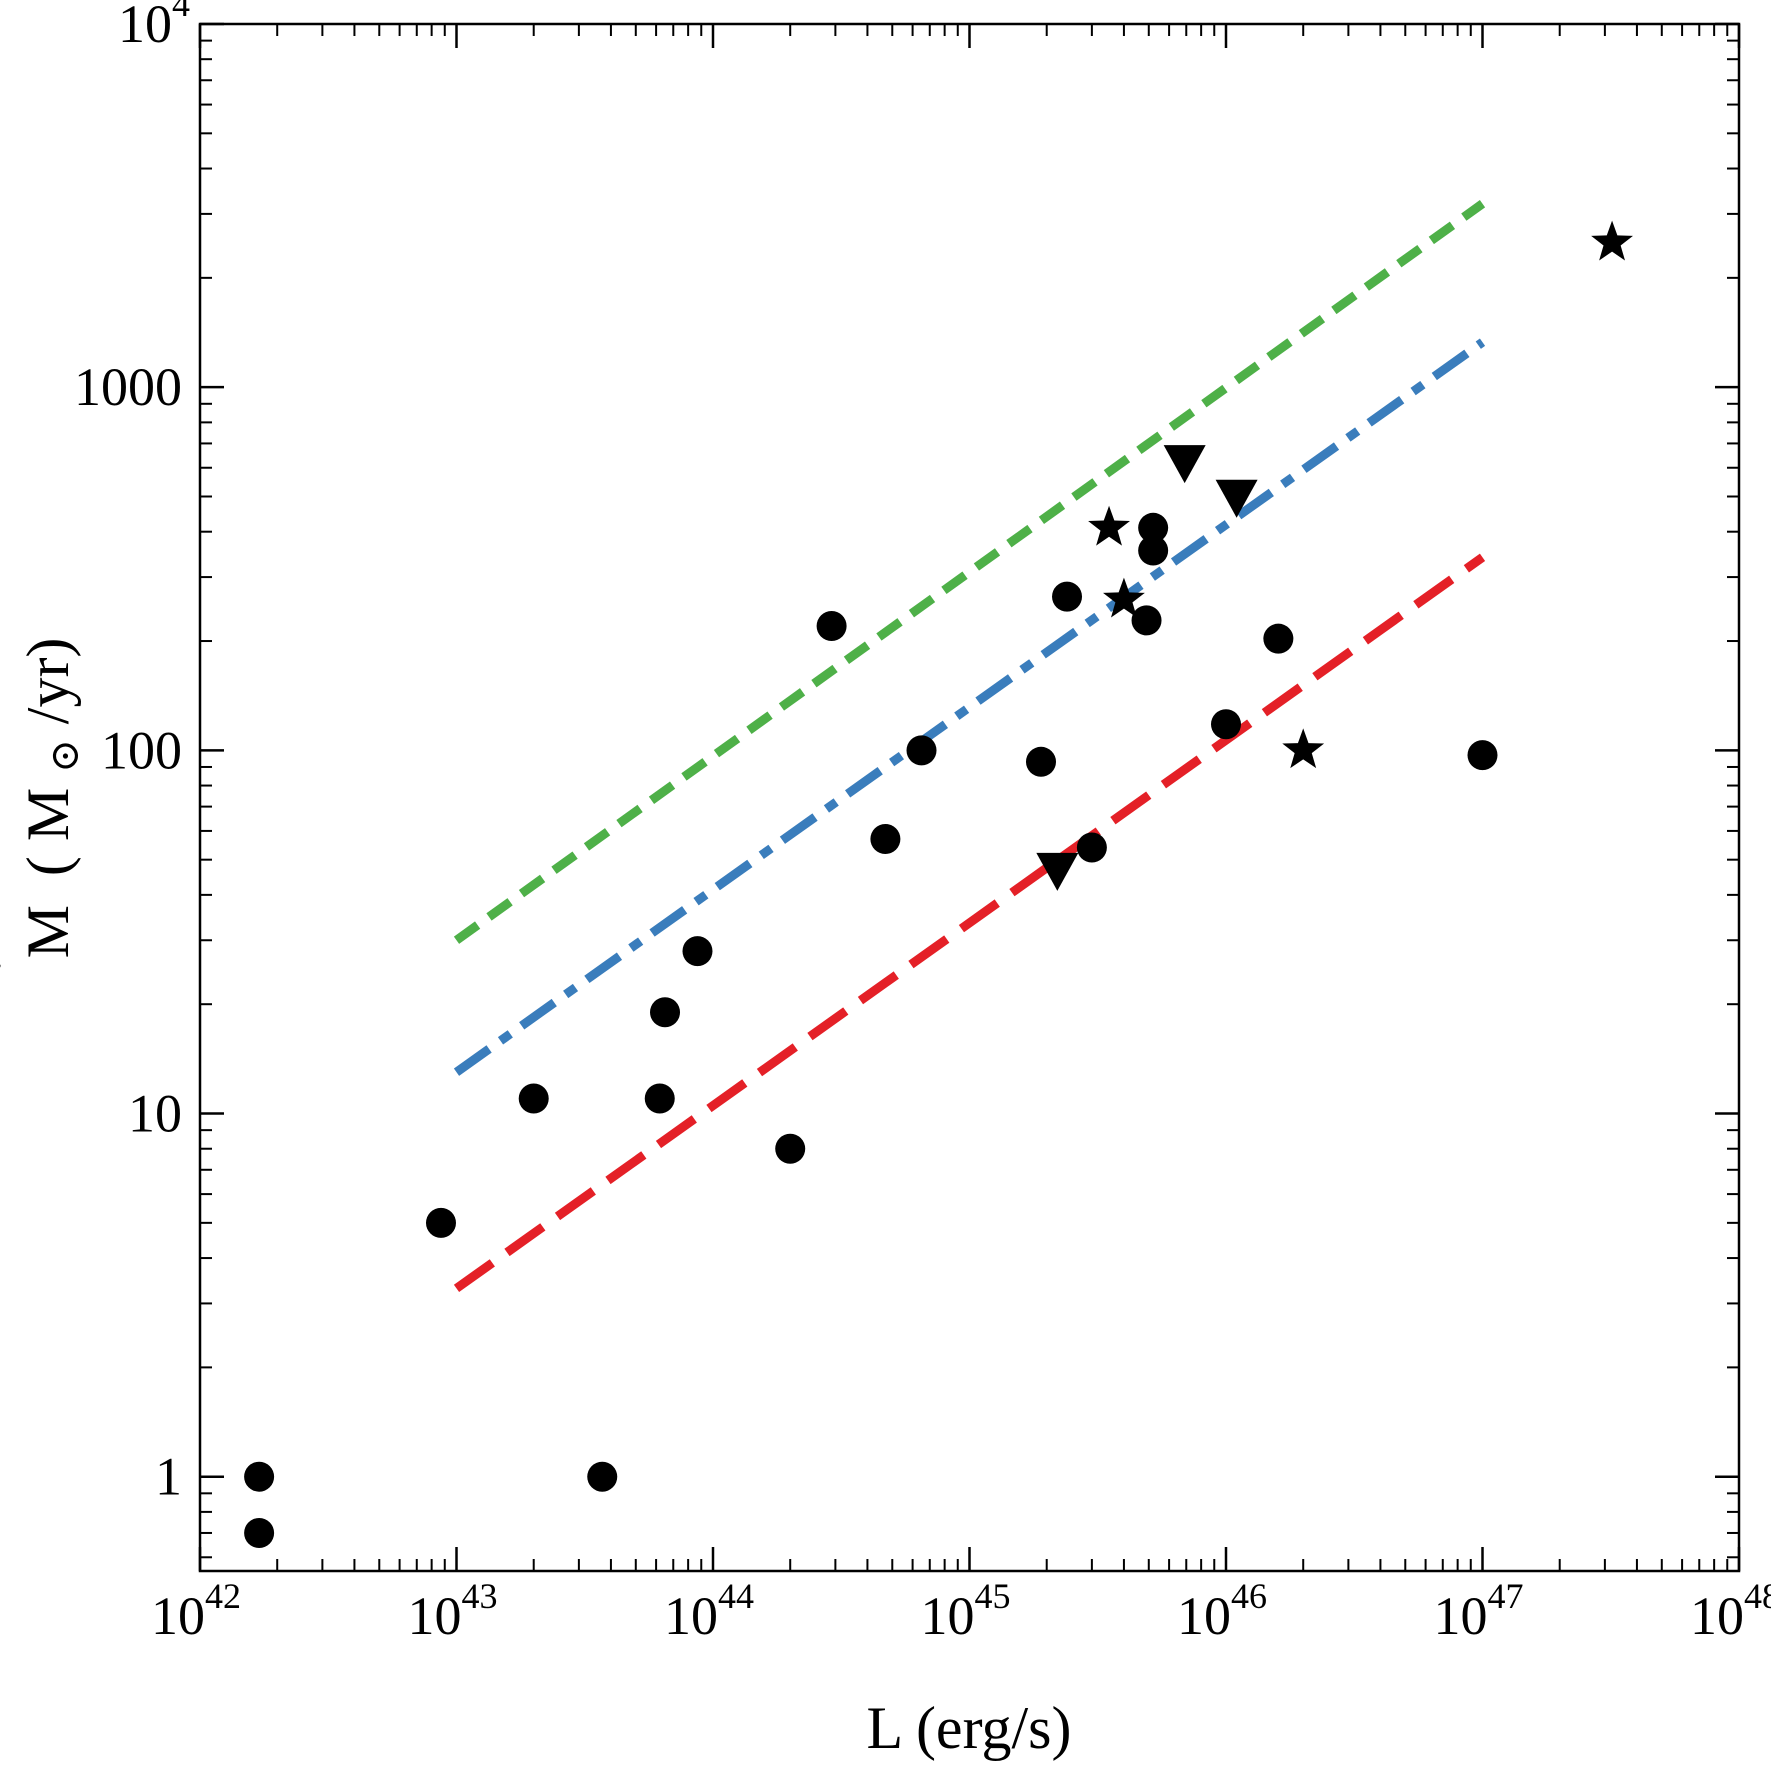  I want to click on y-axis-title-paren: (, so click(48, 866).